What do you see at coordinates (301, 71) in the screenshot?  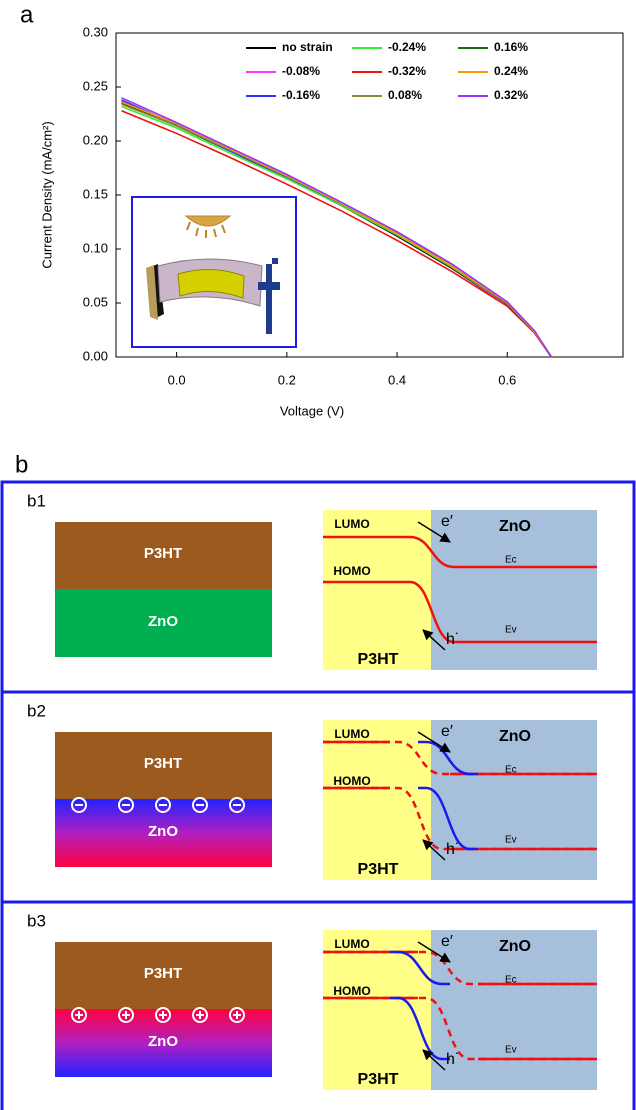 I see `legend-label: -0.08%` at bounding box center [301, 71].